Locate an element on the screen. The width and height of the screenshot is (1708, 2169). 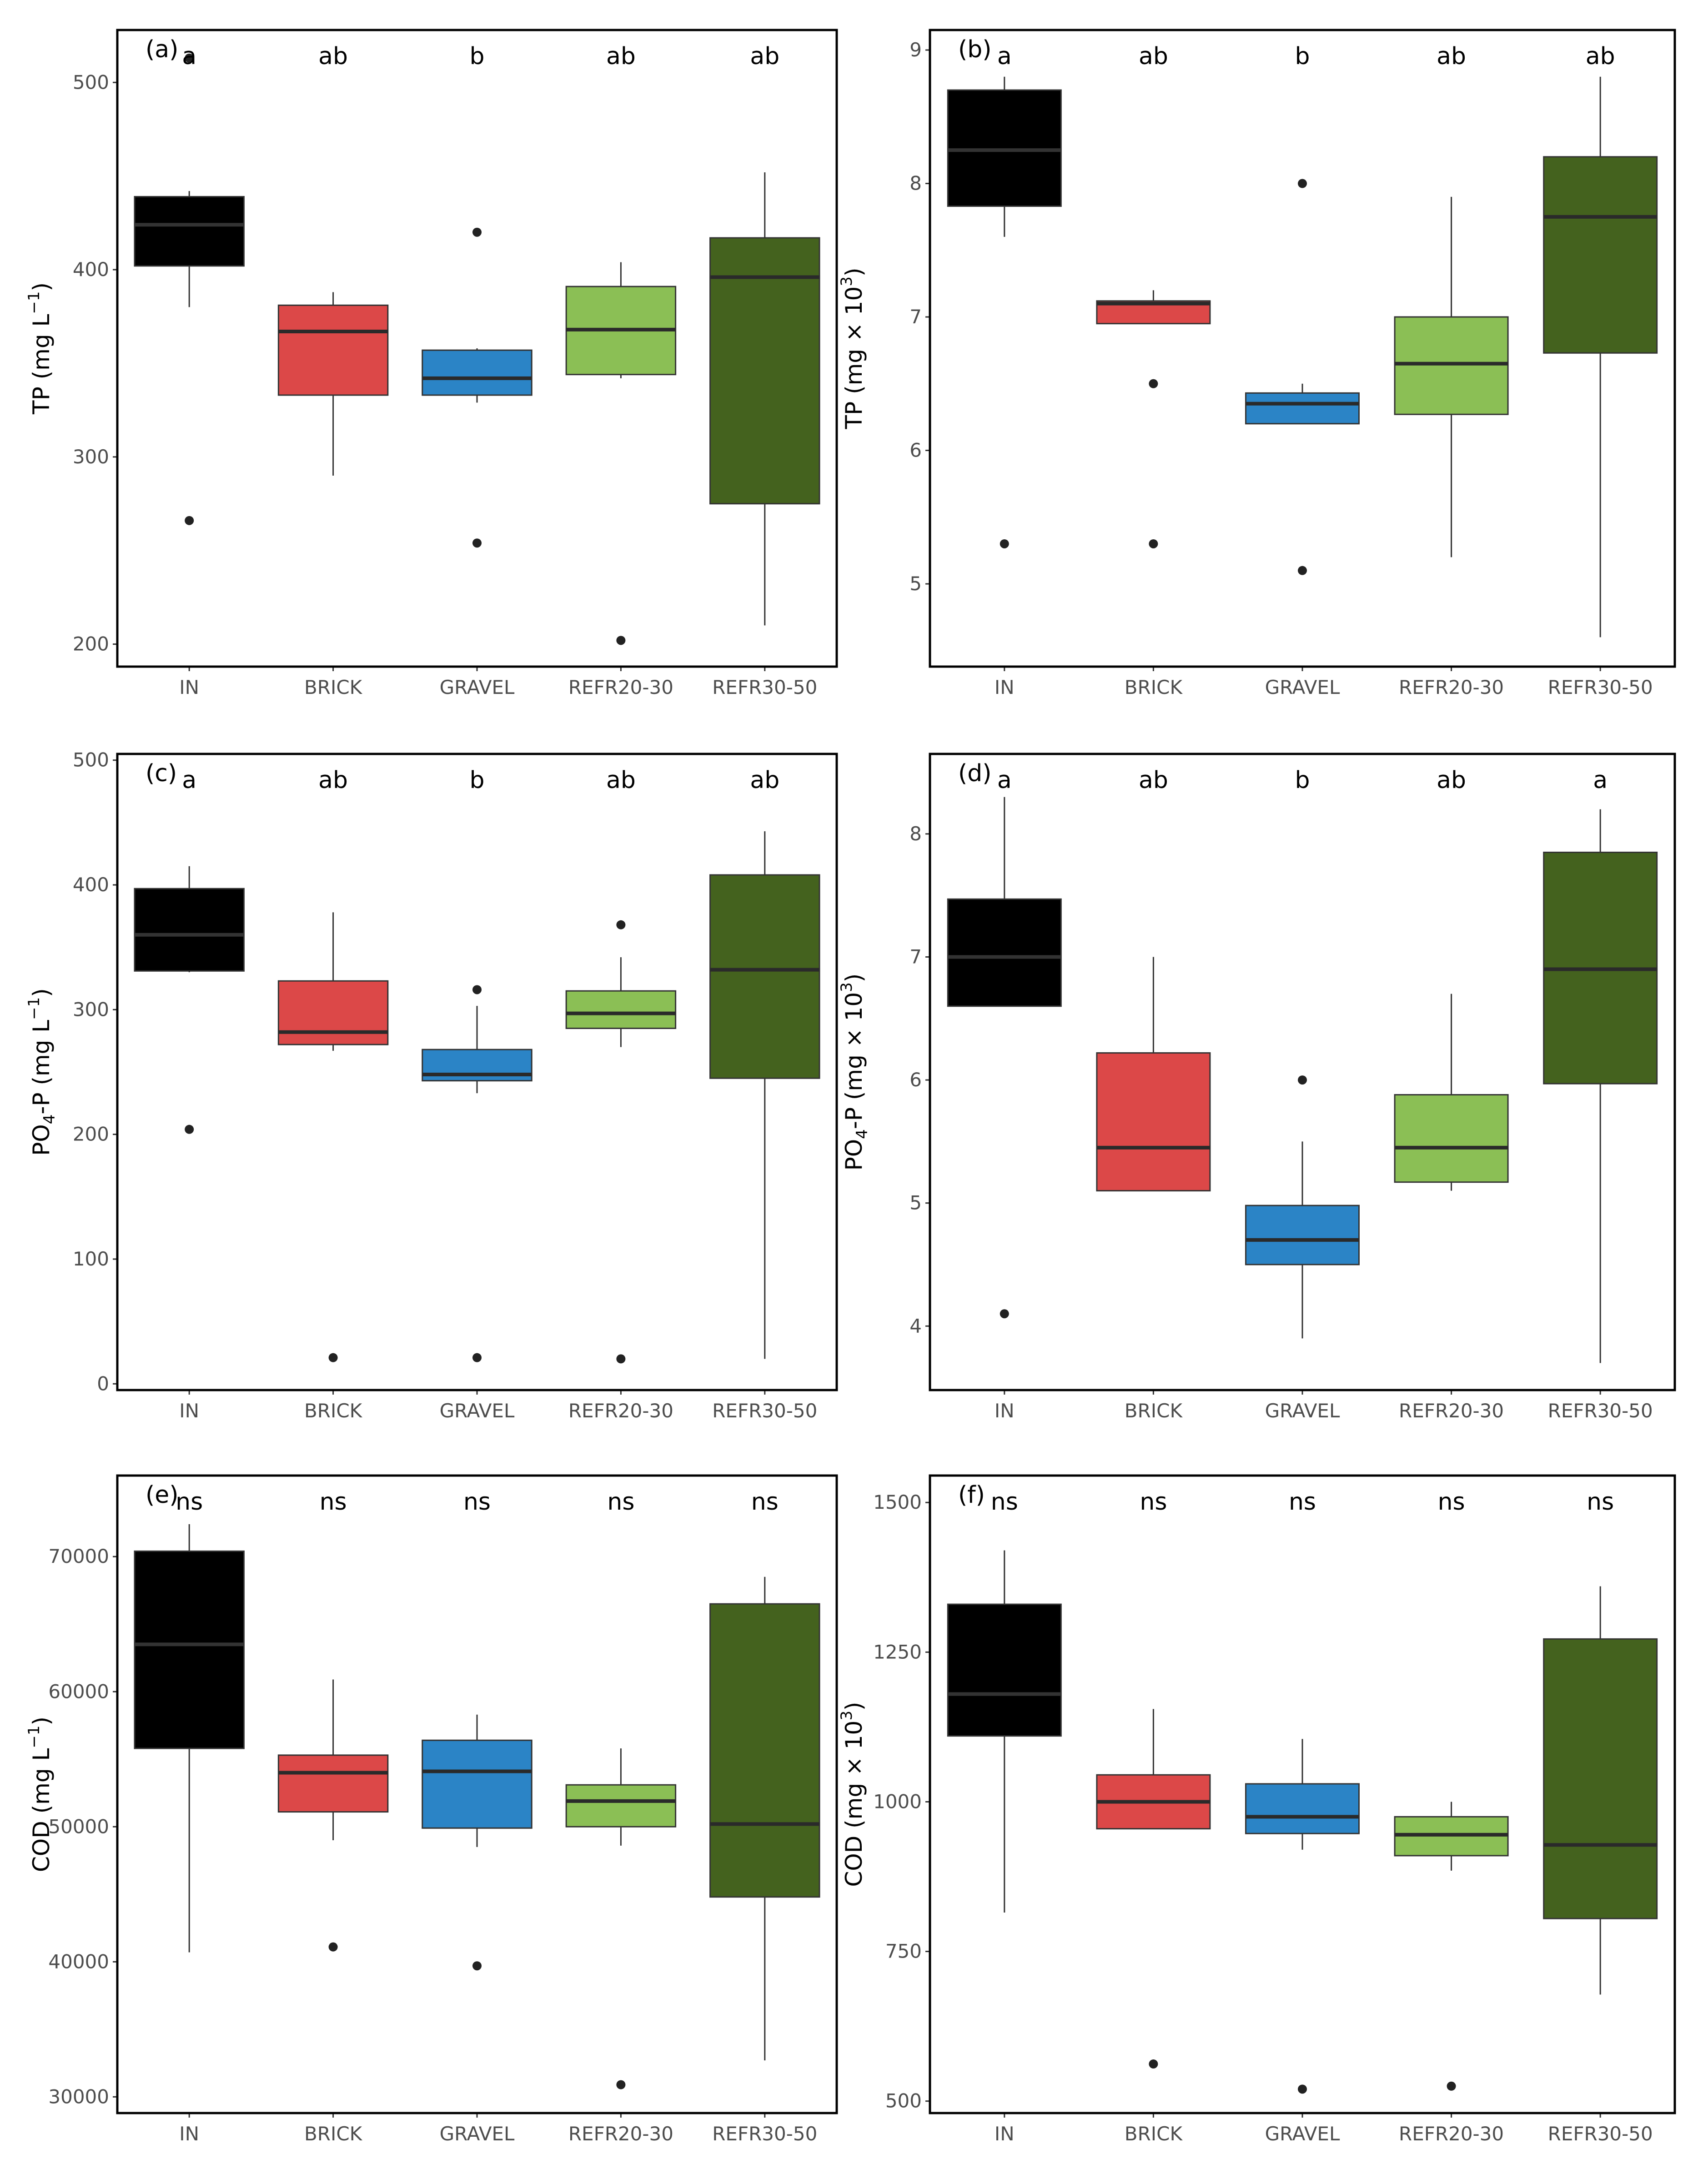
panel-label: (f) is located at coordinates (971, 1495).